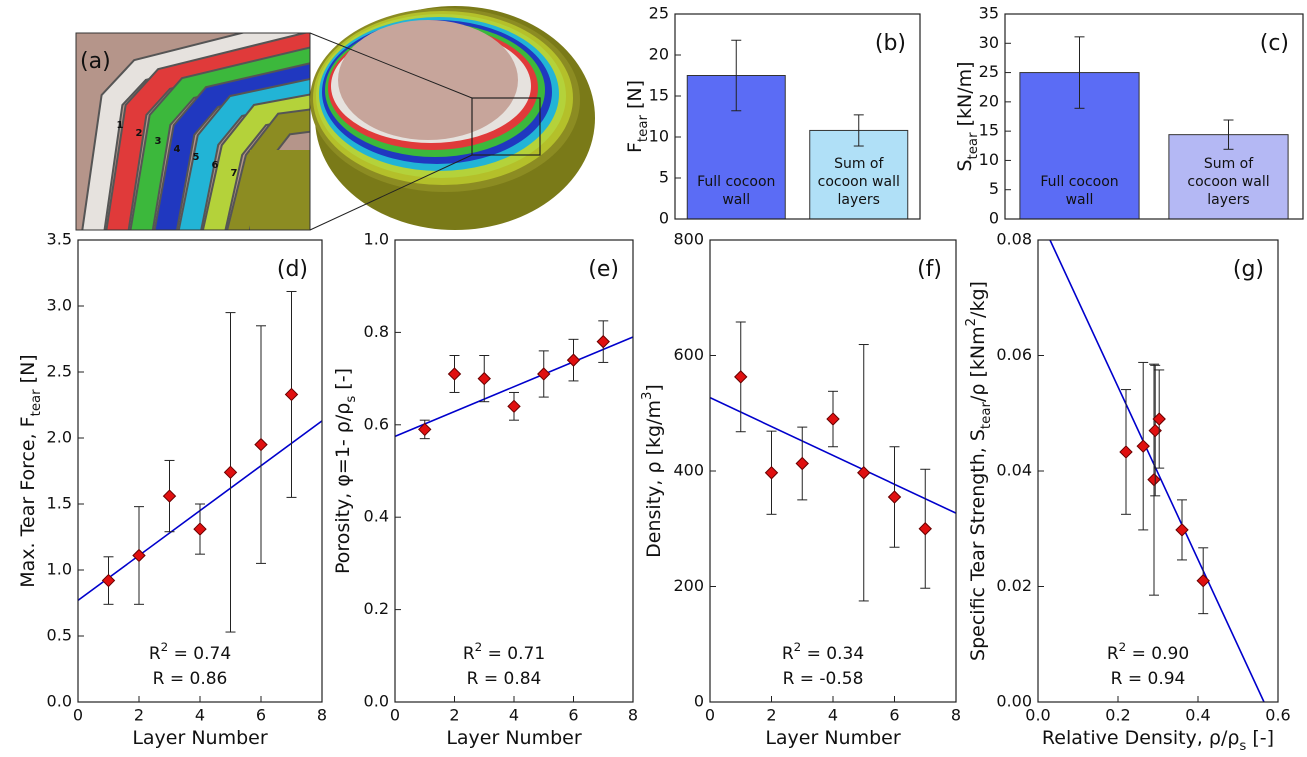  Describe the element at coordinates (59, 503) in the screenshot. I see `y-tick-label: 1.5` at that location.